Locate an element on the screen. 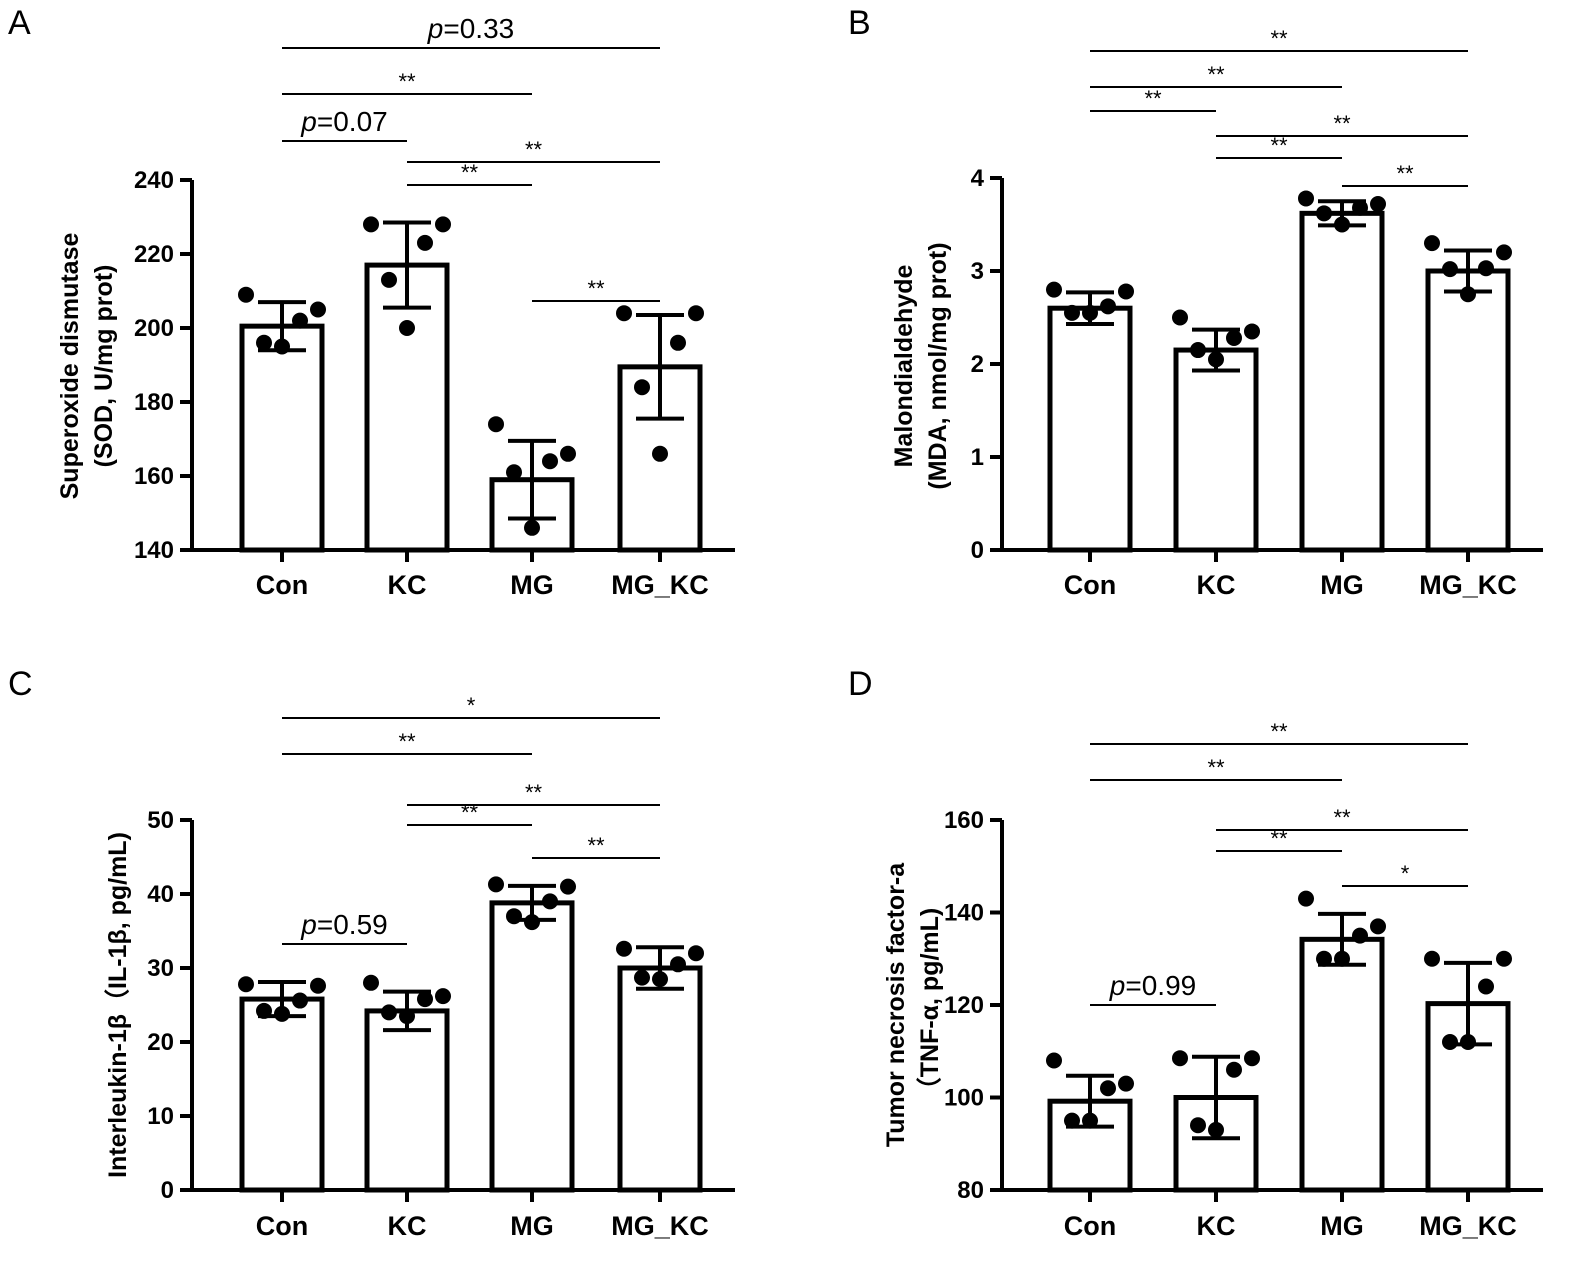 The height and width of the screenshot is (1271, 1595). y-axis-label: Tumor necrosis factor-a is located at coordinates (896, 1004).